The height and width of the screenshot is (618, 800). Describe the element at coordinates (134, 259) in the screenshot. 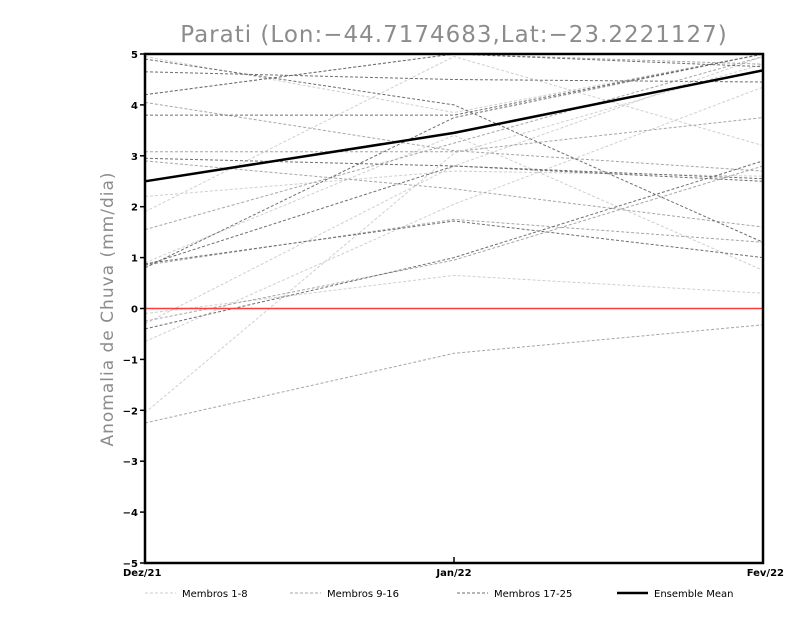

I see `y-tick-label: 1` at that location.